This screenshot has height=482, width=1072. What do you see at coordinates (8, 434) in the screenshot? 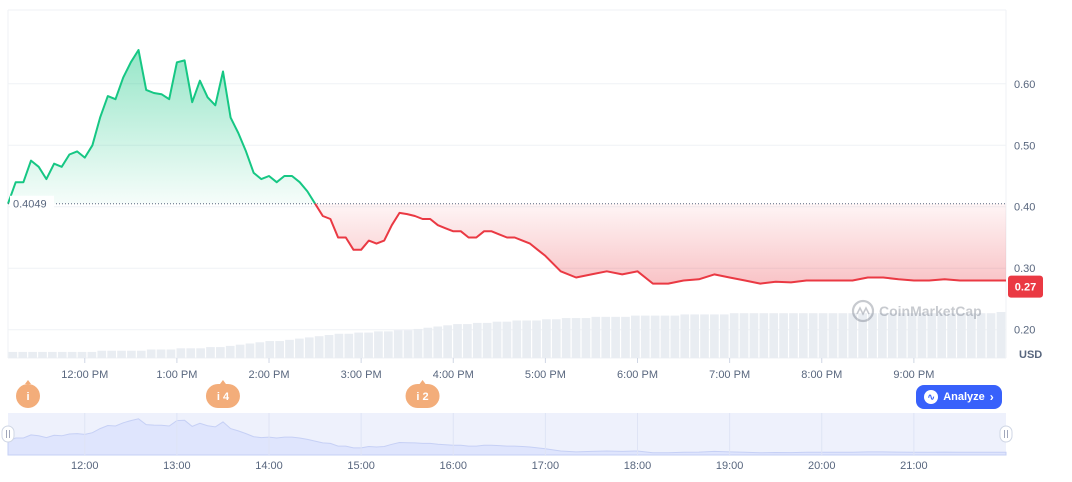
I see `navigator-handle-left` at bounding box center [8, 434].